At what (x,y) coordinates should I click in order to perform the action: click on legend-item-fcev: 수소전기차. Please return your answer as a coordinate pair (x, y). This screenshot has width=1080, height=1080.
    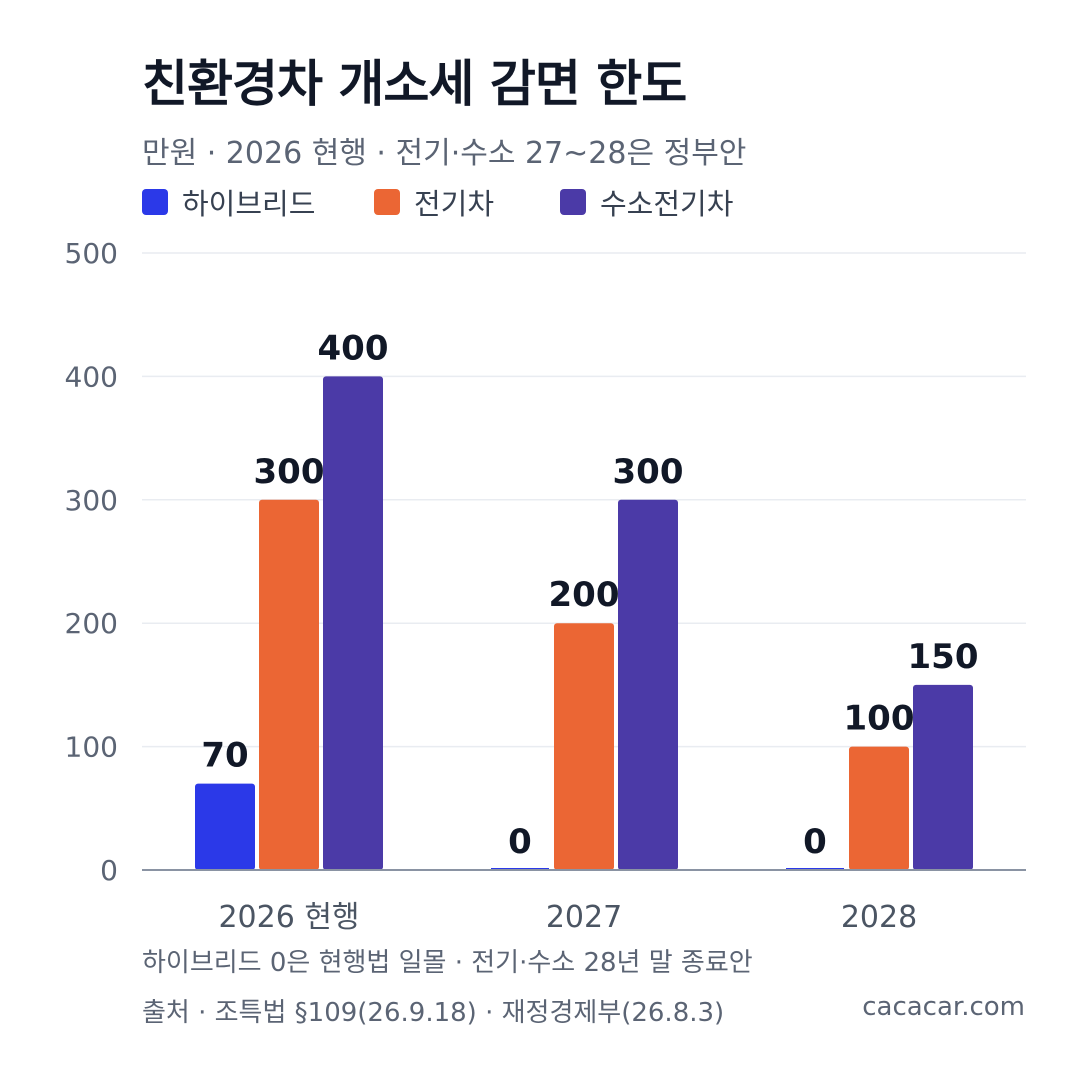
    Looking at the image, I should click on (647, 202).